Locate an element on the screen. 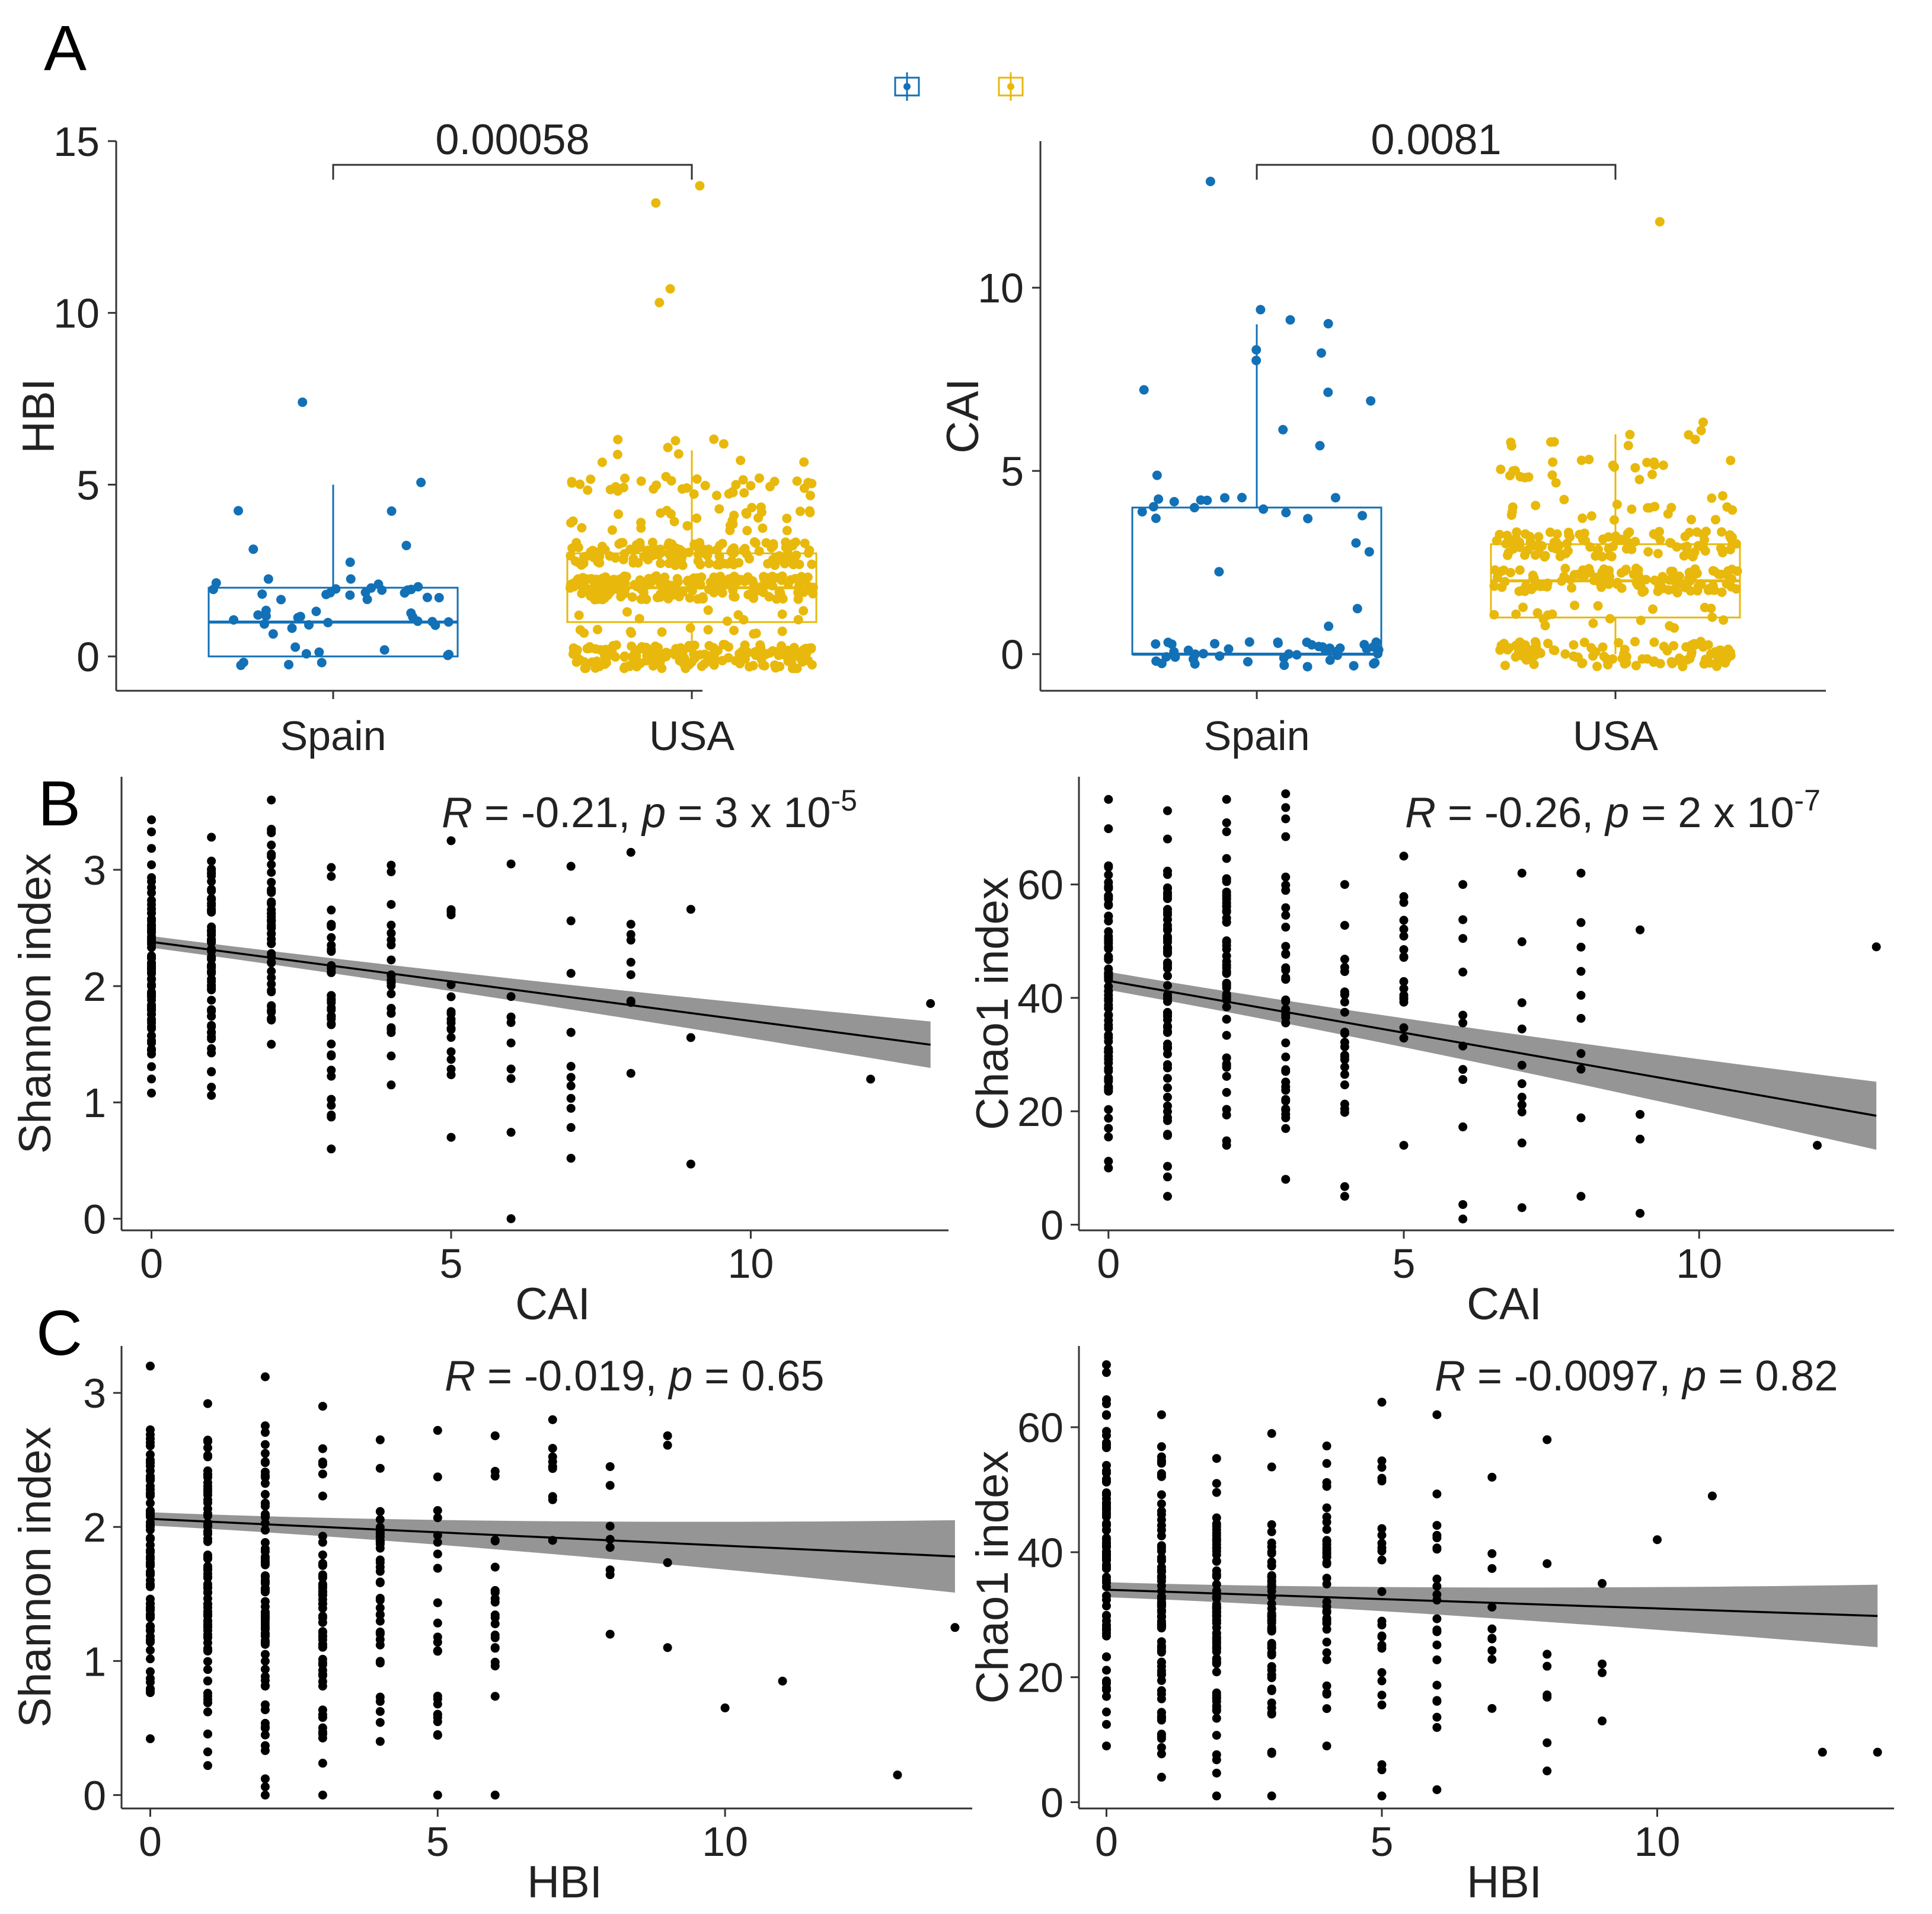 The width and height of the screenshot is (1932, 1914). y-axis-title: HBI is located at coordinates (39, 416).